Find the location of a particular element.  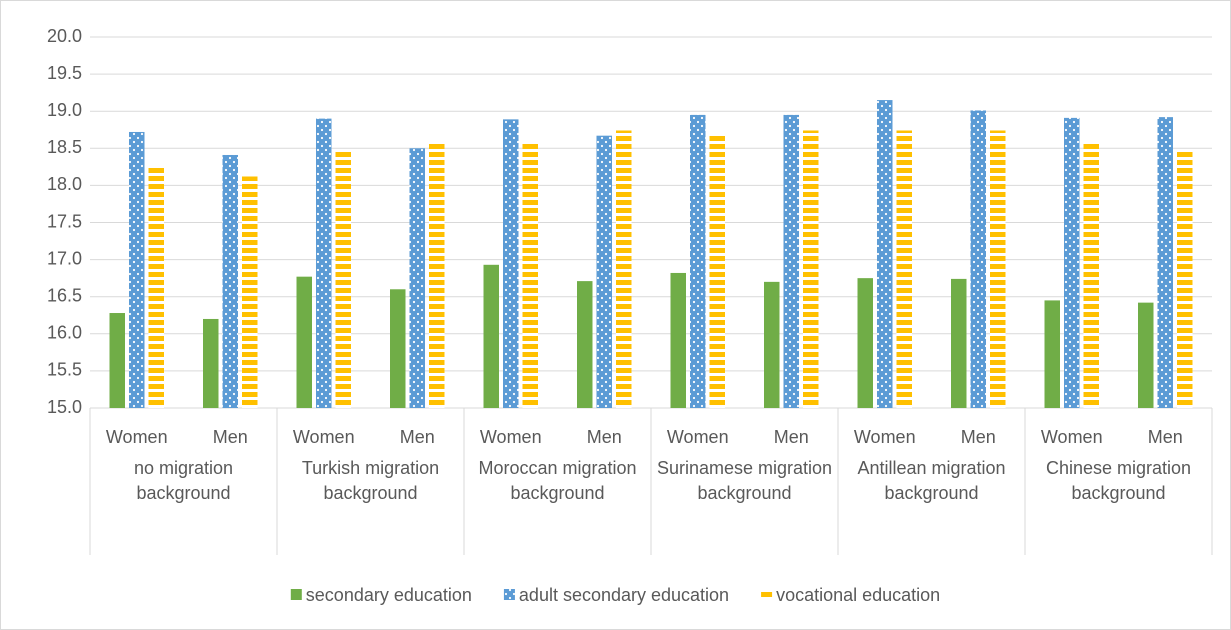

y-tick-label: 17.5 is located at coordinates (64, 221).